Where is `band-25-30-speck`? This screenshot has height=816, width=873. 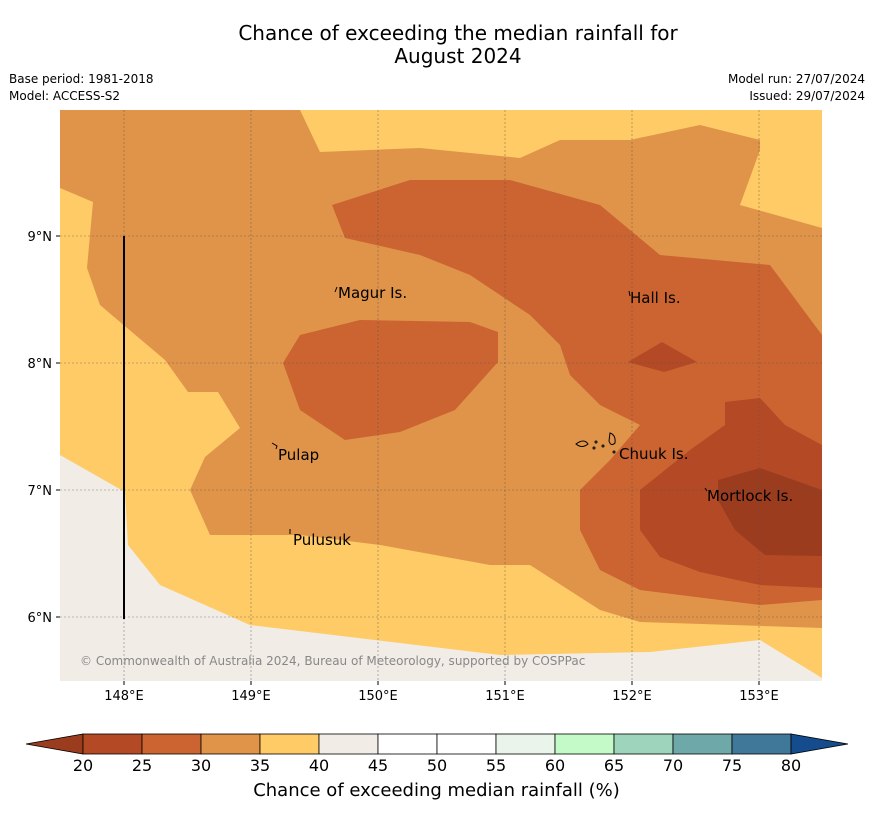 band-25-30-speck is located at coordinates (534, 232).